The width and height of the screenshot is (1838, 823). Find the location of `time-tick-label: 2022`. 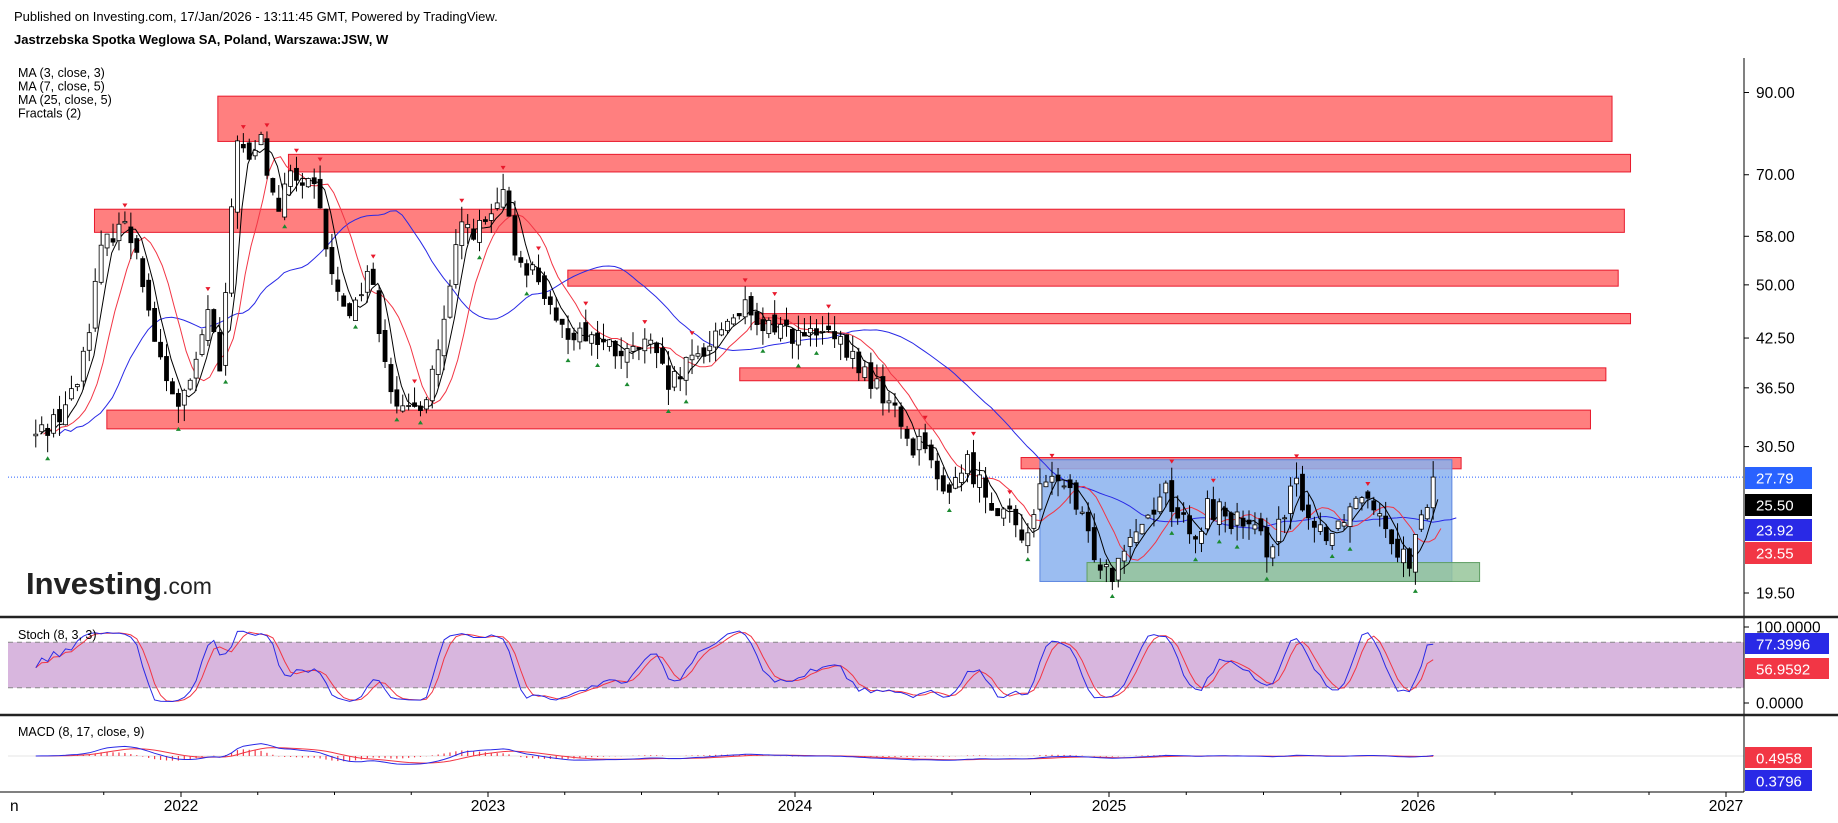

time-tick-label: 2022 is located at coordinates (181, 806).